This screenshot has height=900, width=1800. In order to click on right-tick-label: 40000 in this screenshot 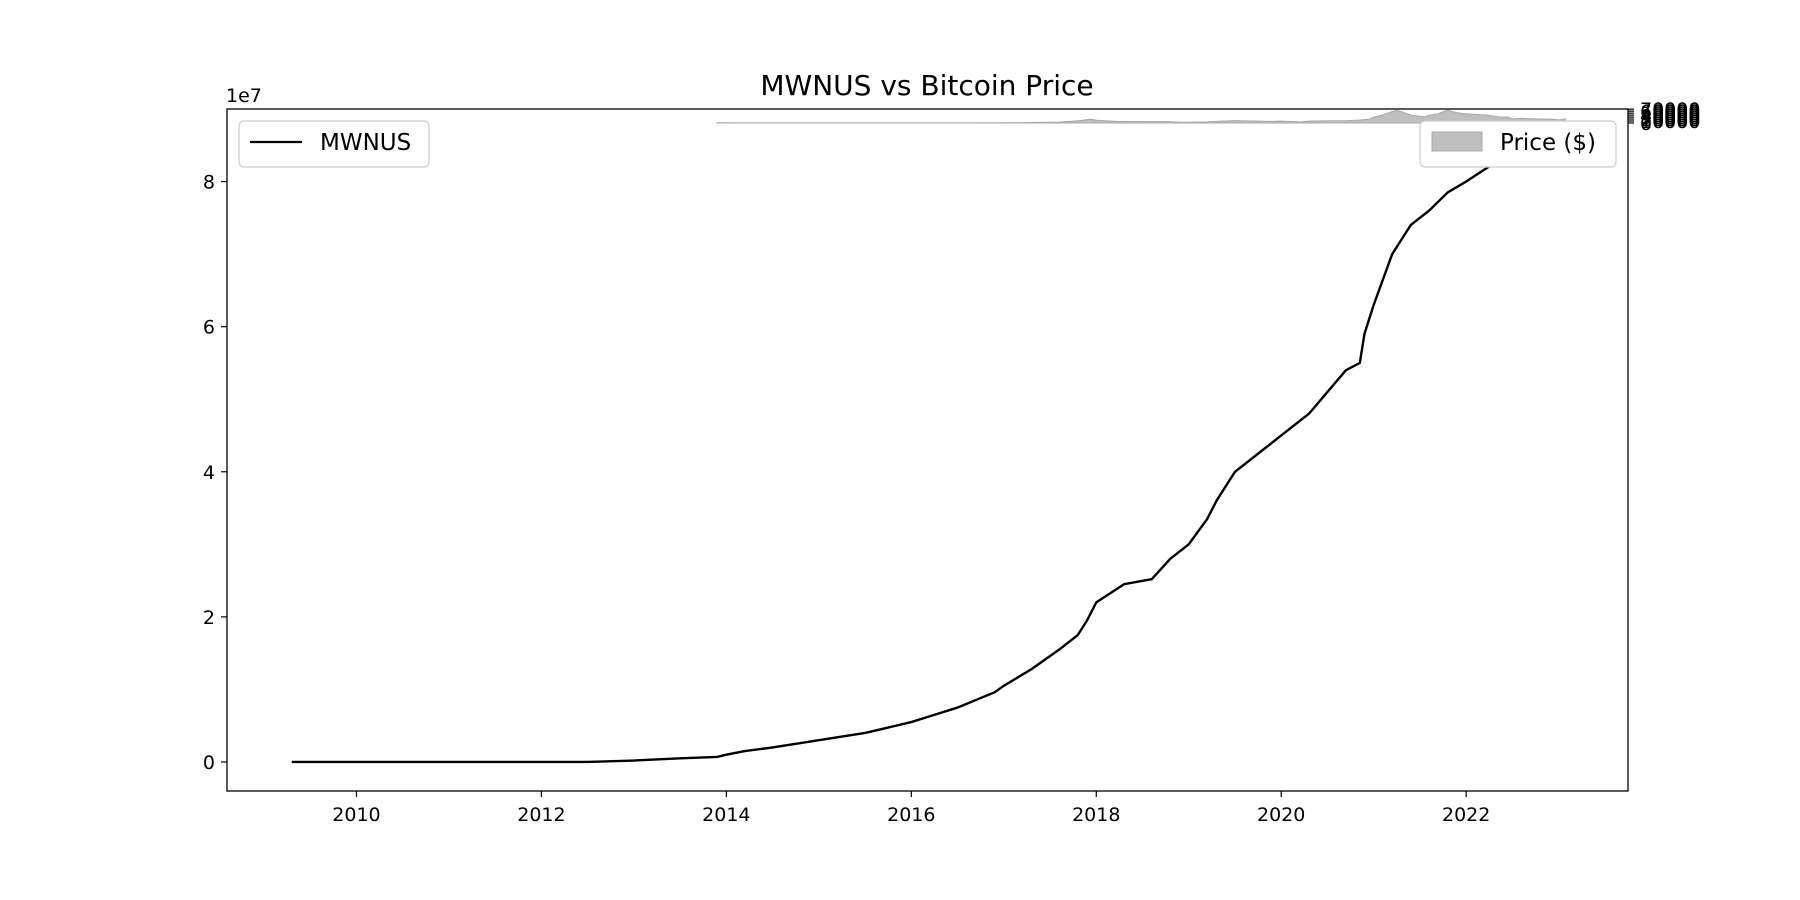, I will do `click(1670, 116)`.